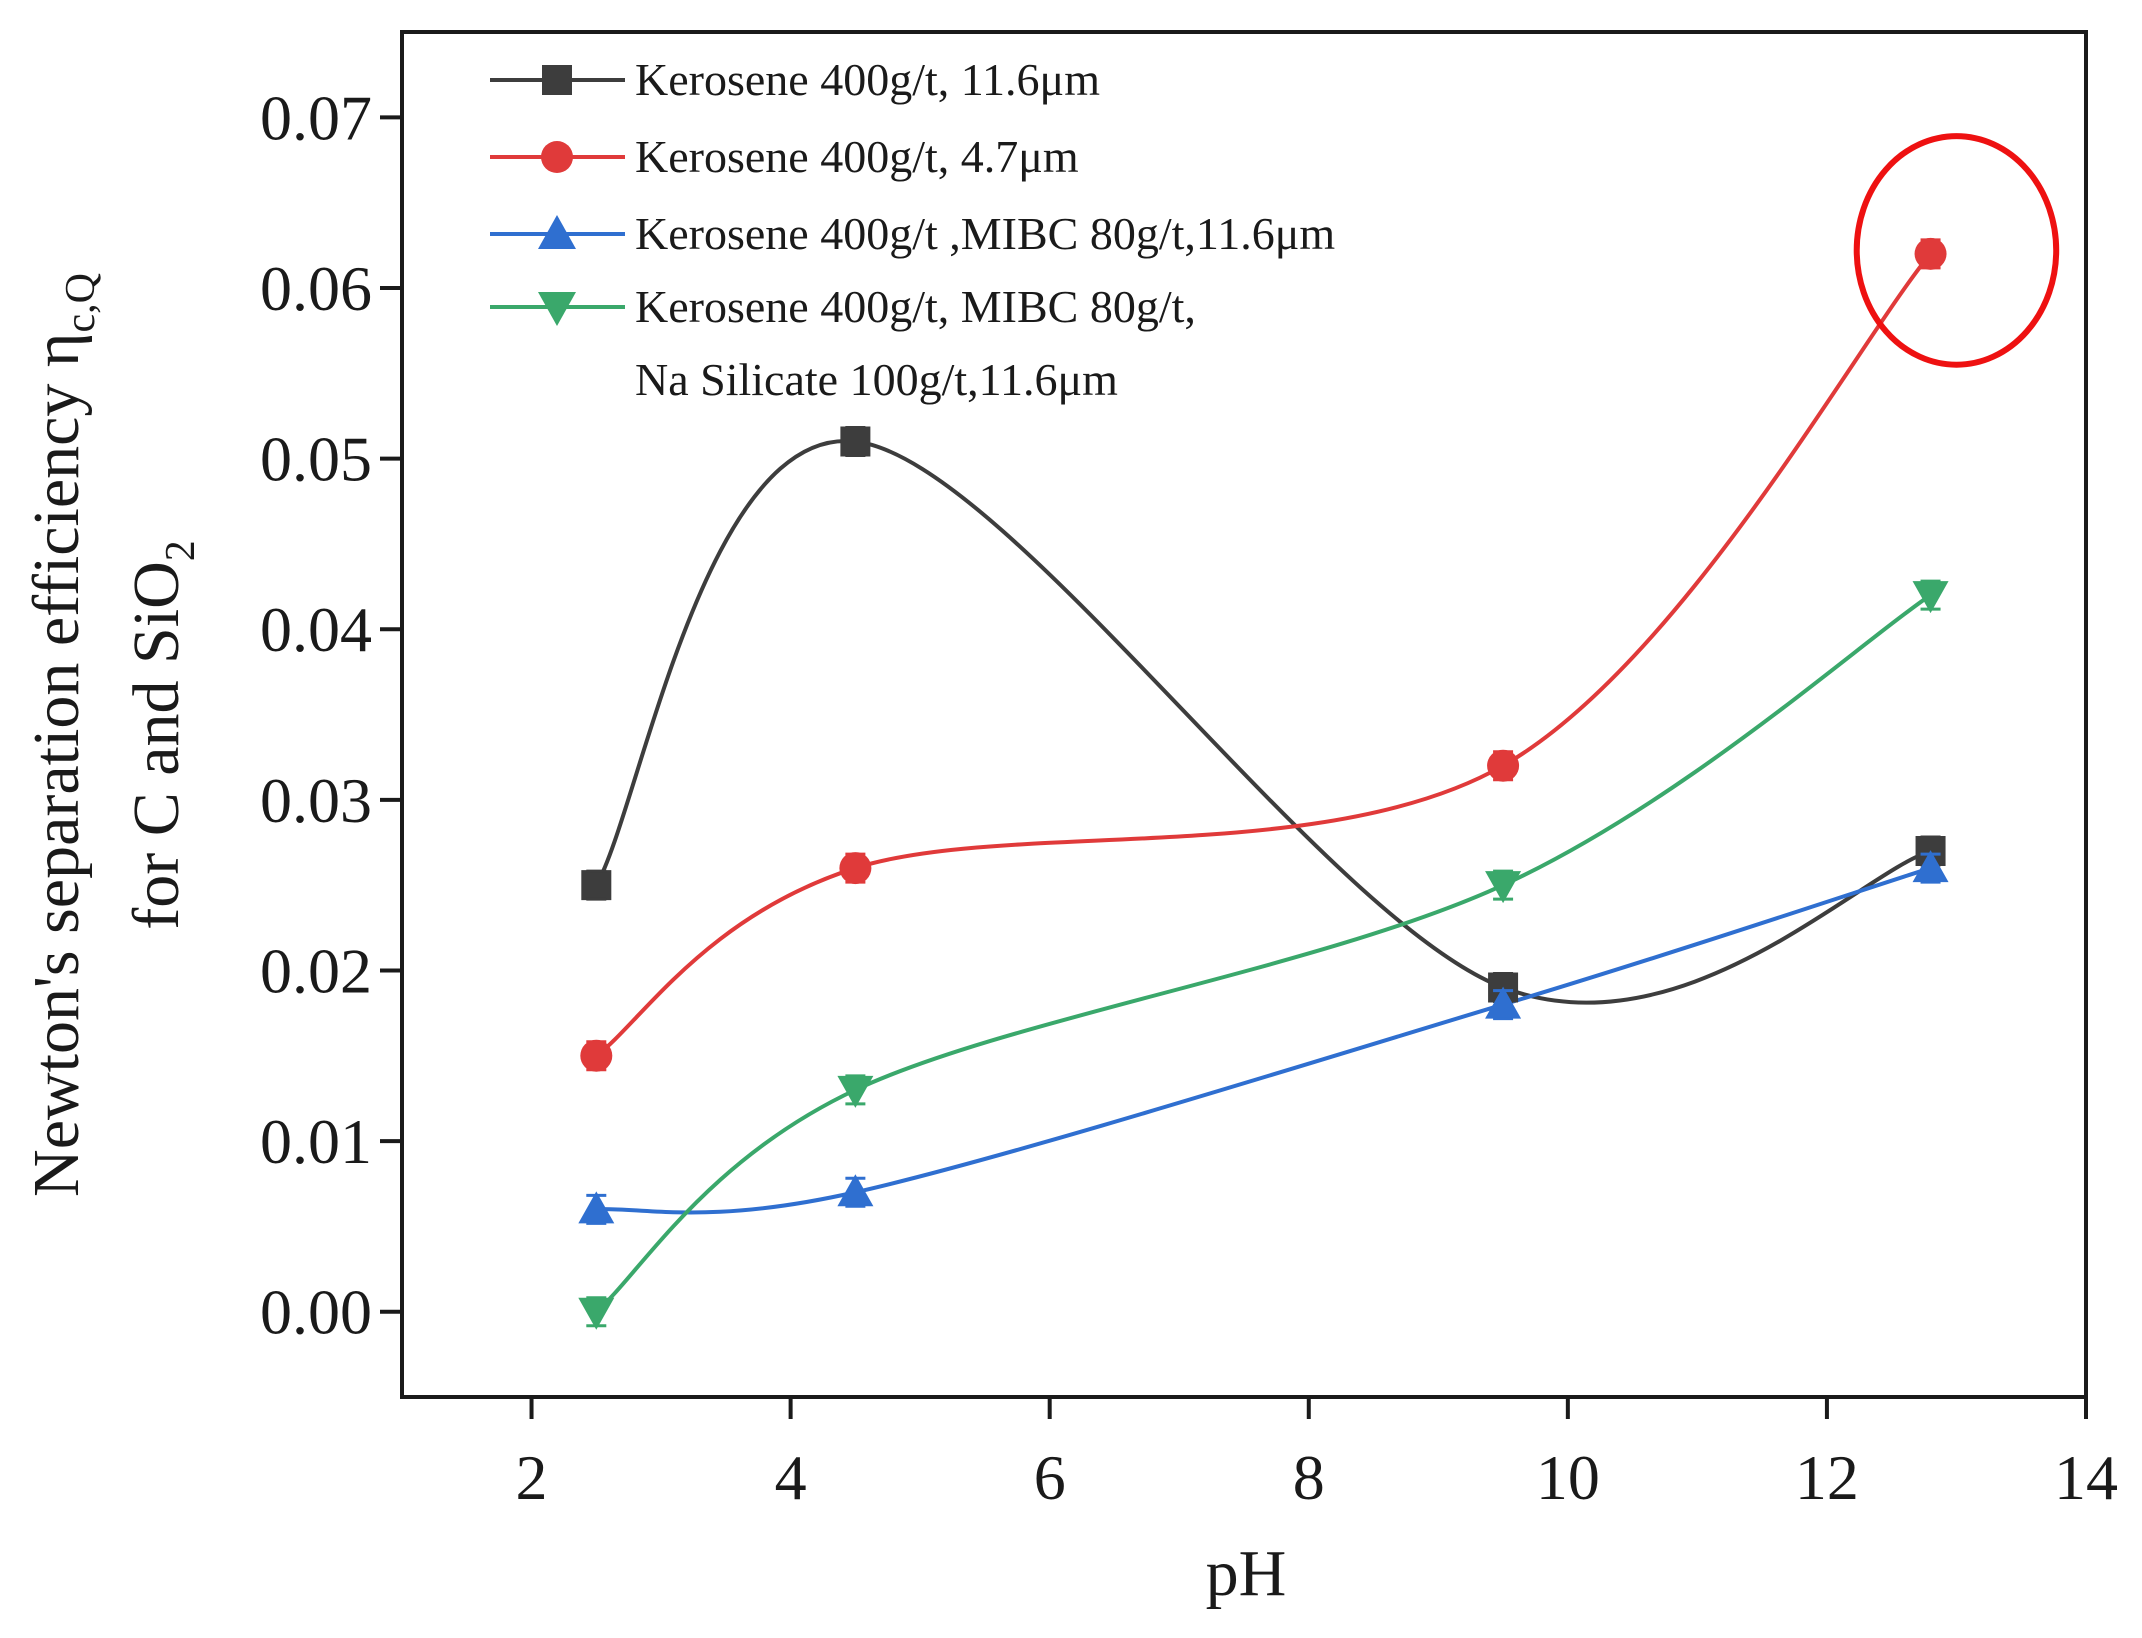  I want to click on x-tick-label: 2, so click(532, 1477).